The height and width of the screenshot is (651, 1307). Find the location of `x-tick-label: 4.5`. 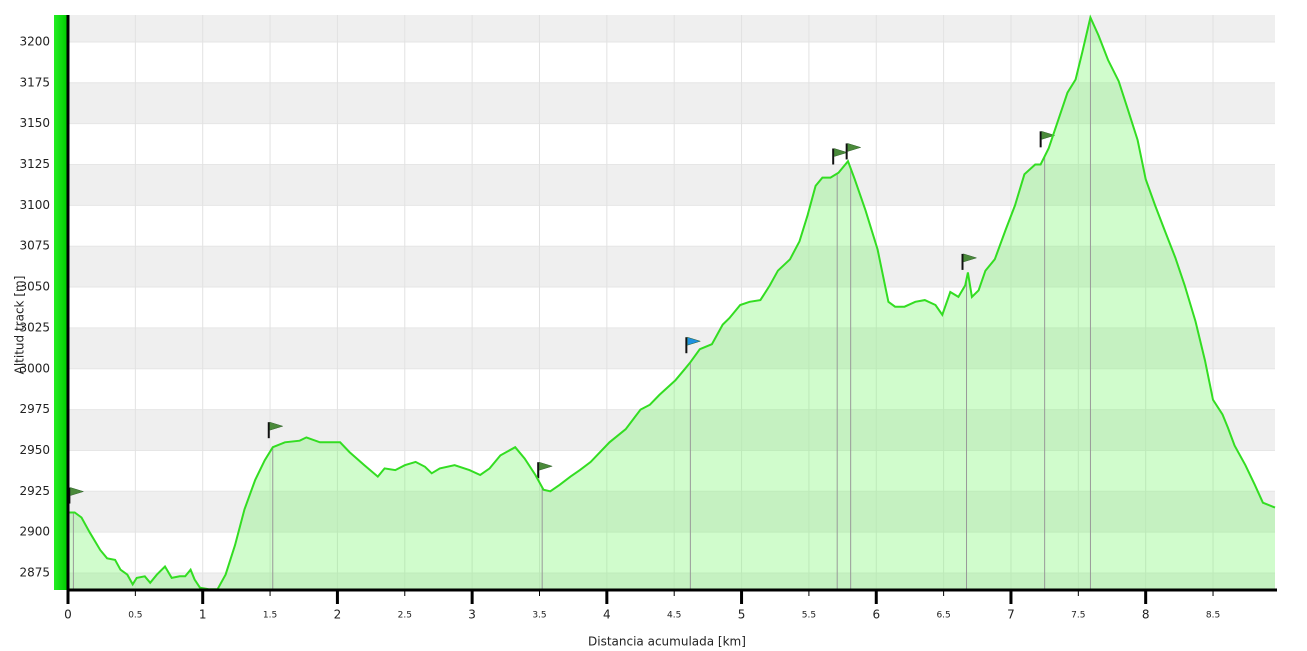

x-tick-label: 4.5 is located at coordinates (674, 616).